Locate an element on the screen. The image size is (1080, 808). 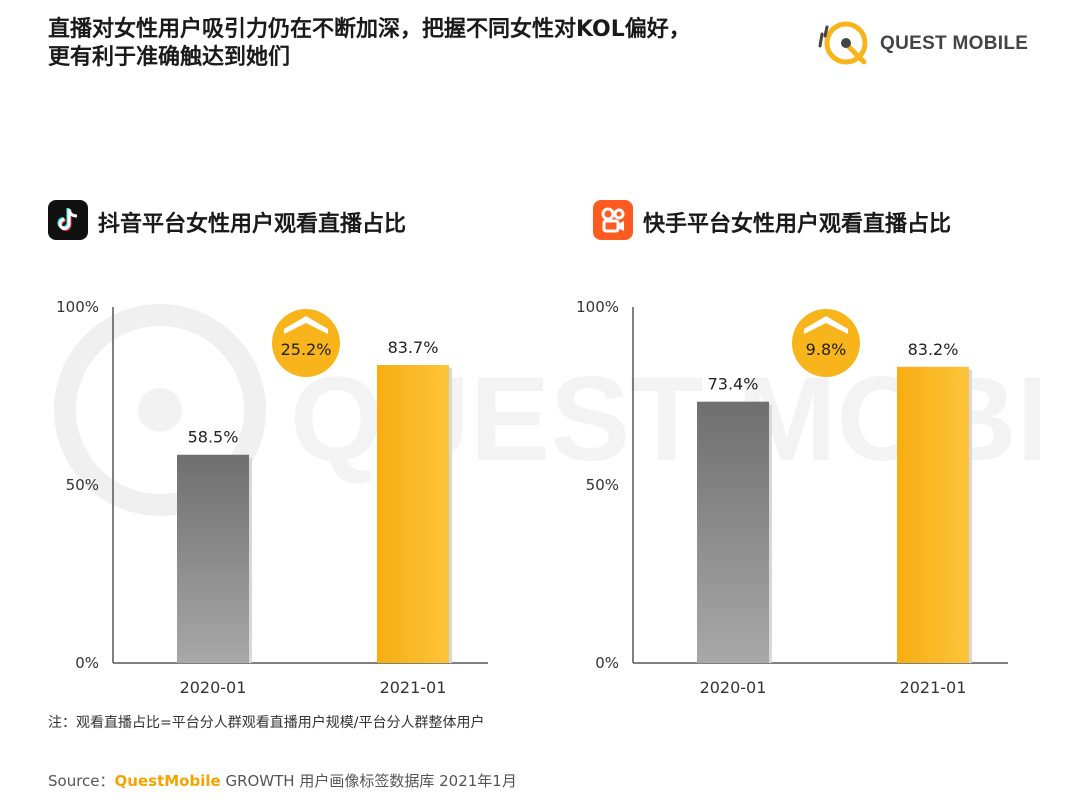
bar-value-label: 83.2% is located at coordinates (933, 349).